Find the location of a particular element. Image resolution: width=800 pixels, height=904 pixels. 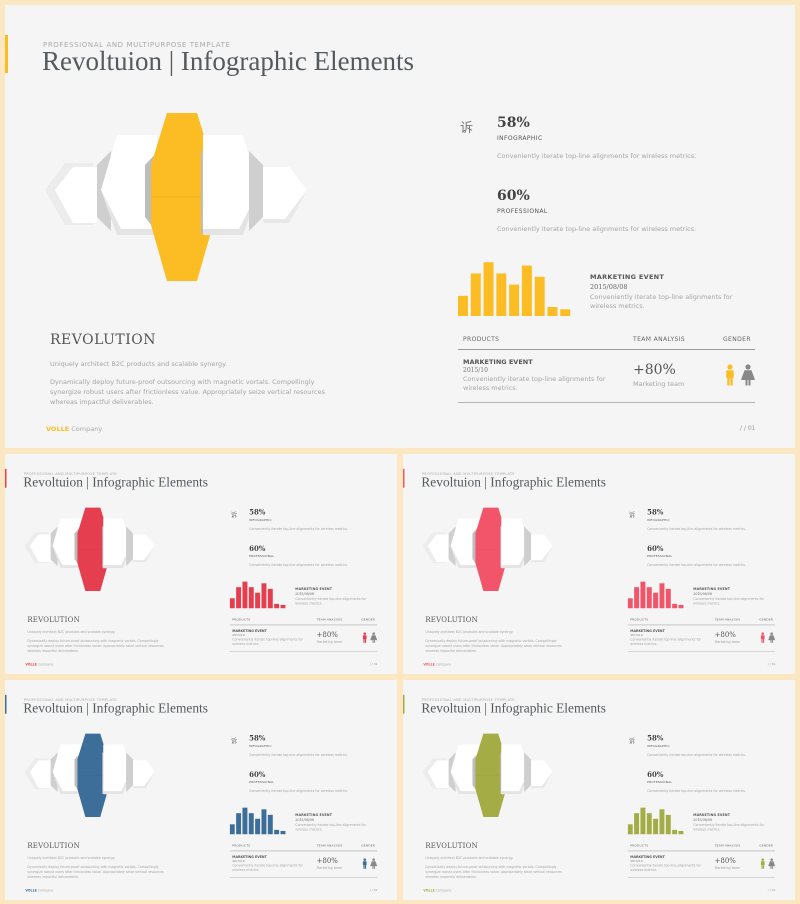

event-date: 2015/08/08 is located at coordinates (304, 819).